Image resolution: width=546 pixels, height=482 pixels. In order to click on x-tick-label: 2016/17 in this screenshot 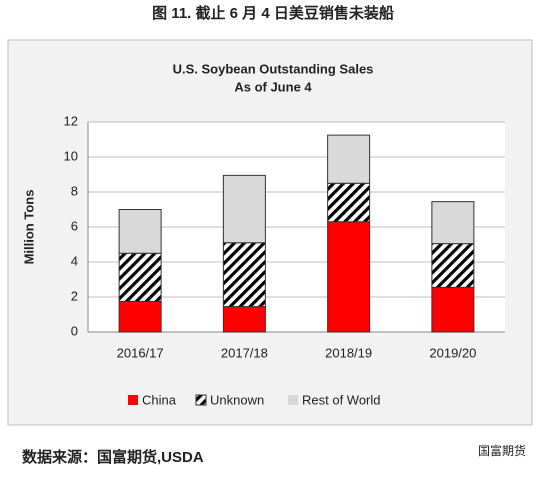, I will do `click(140, 352)`.